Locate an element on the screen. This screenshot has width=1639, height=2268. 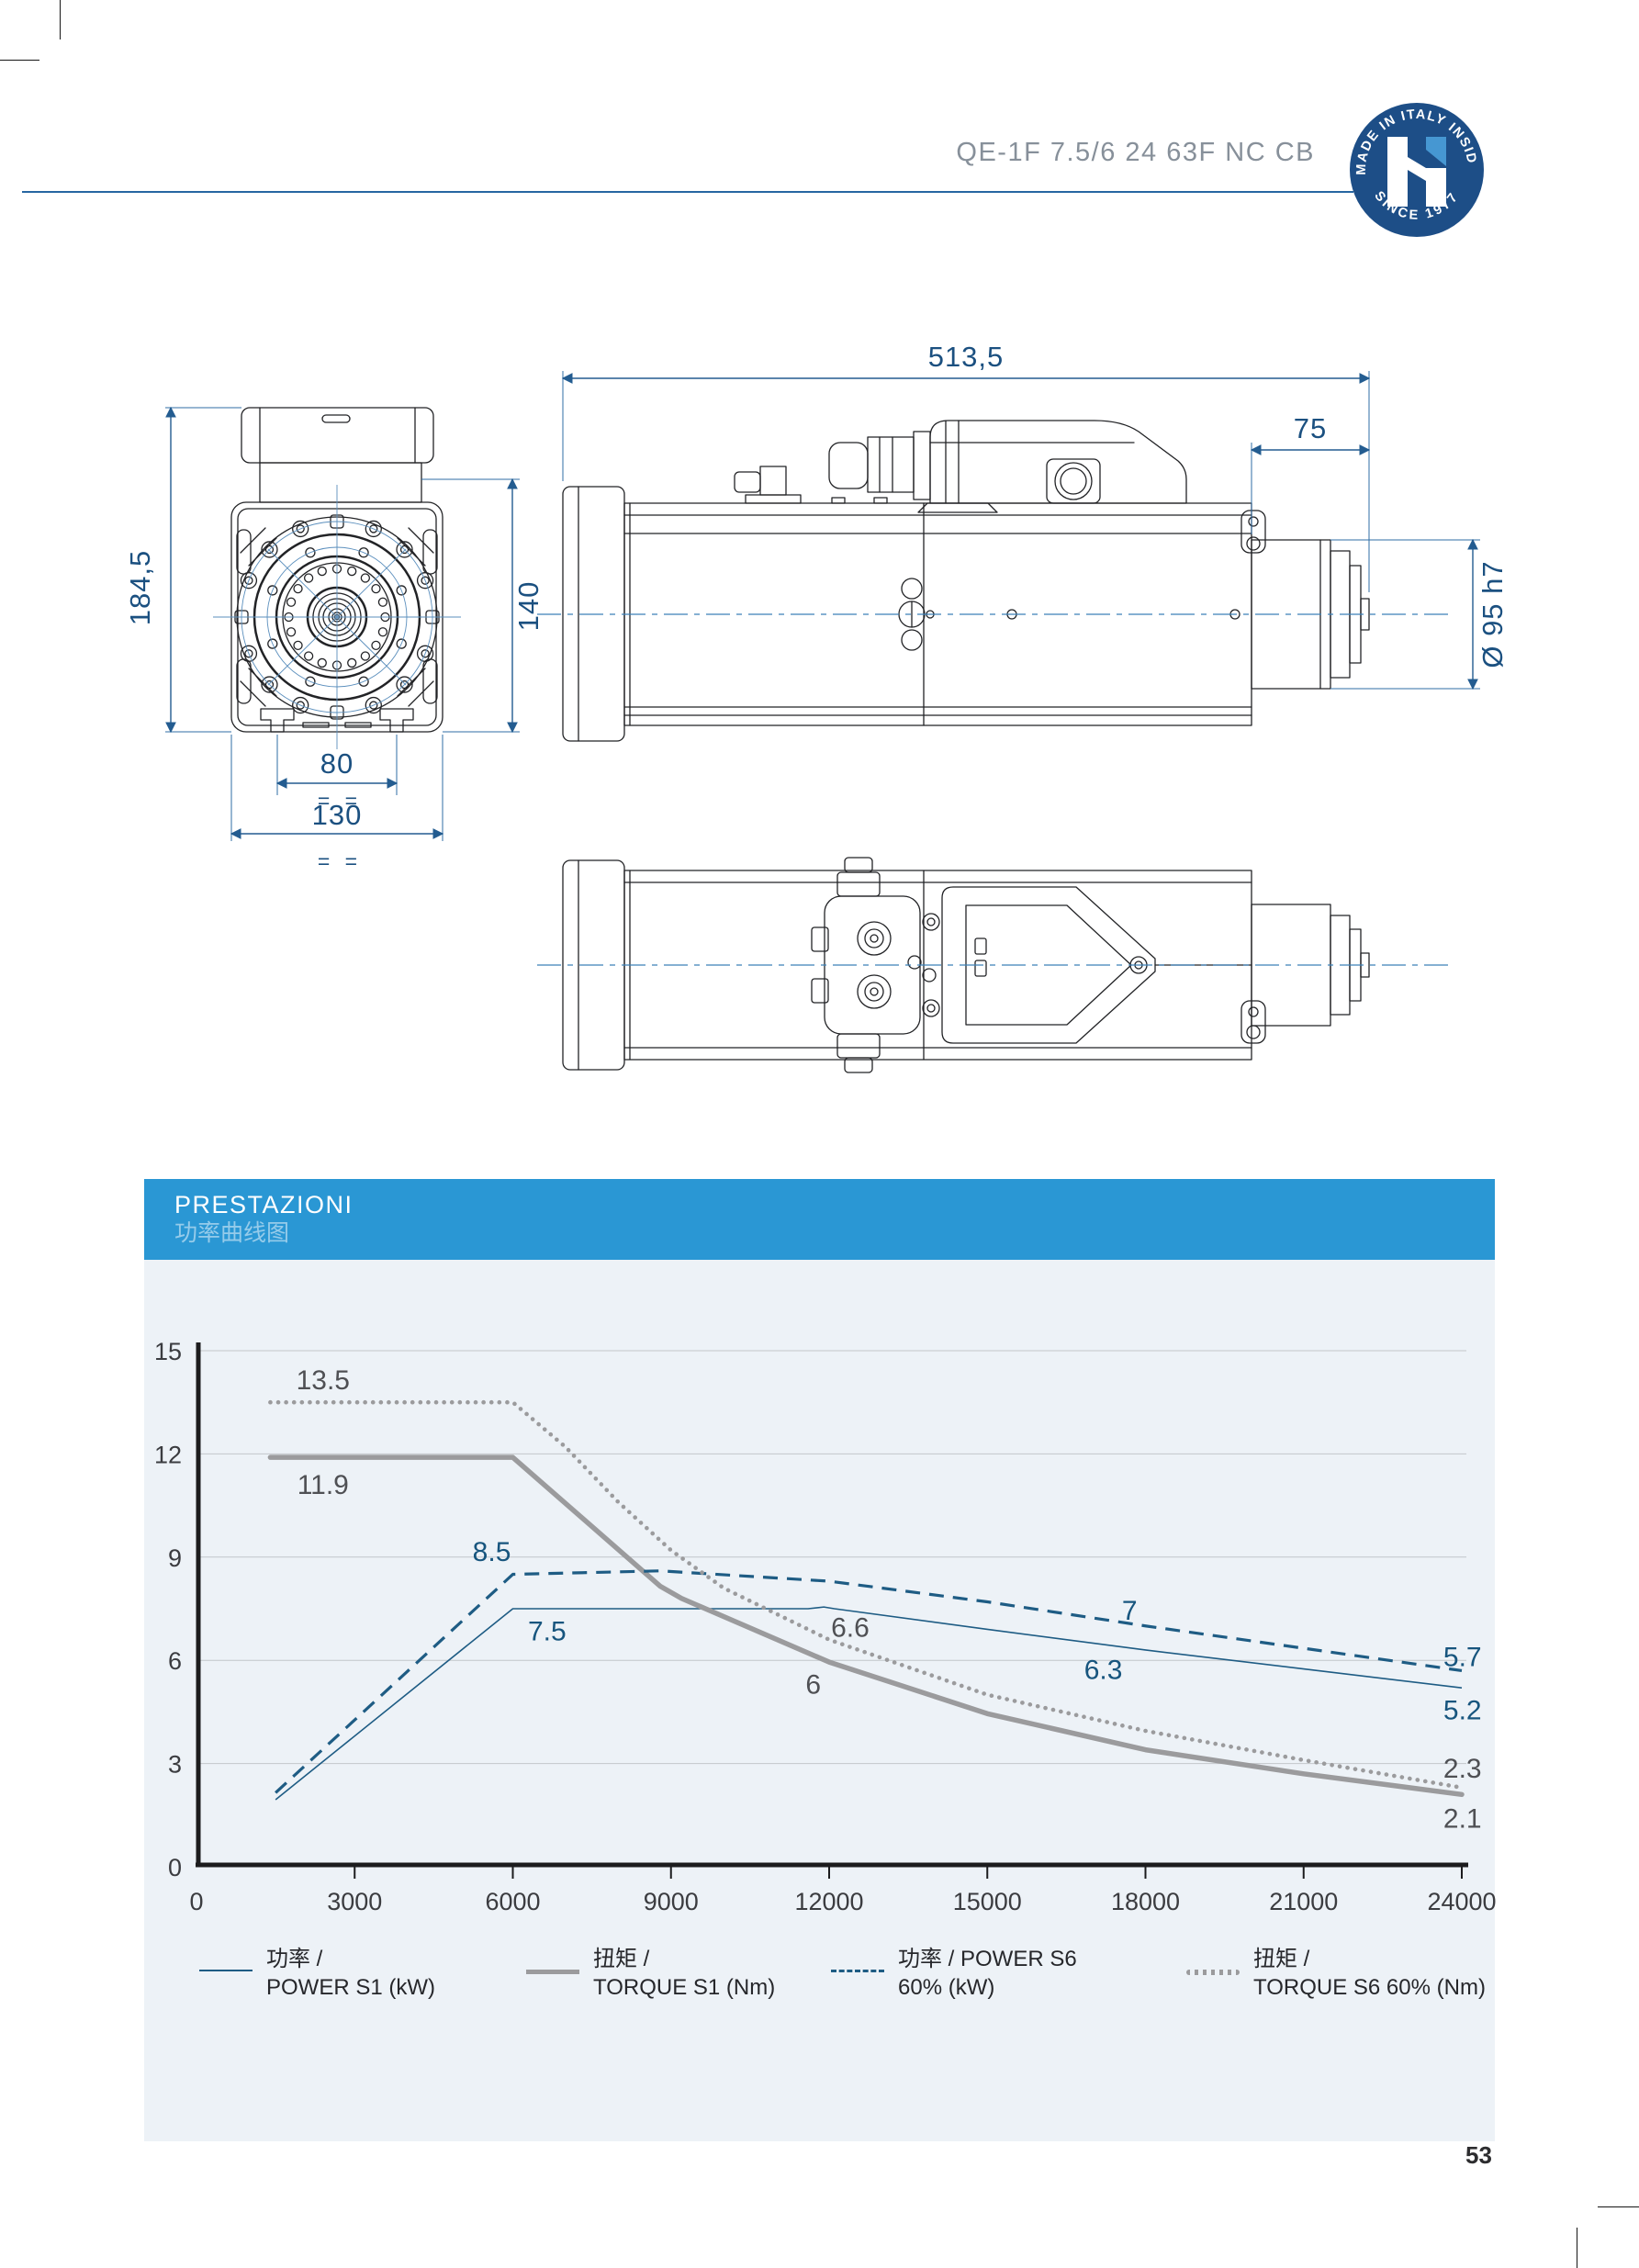
legend-label: 60% (kW) is located at coordinates (946, 1988).